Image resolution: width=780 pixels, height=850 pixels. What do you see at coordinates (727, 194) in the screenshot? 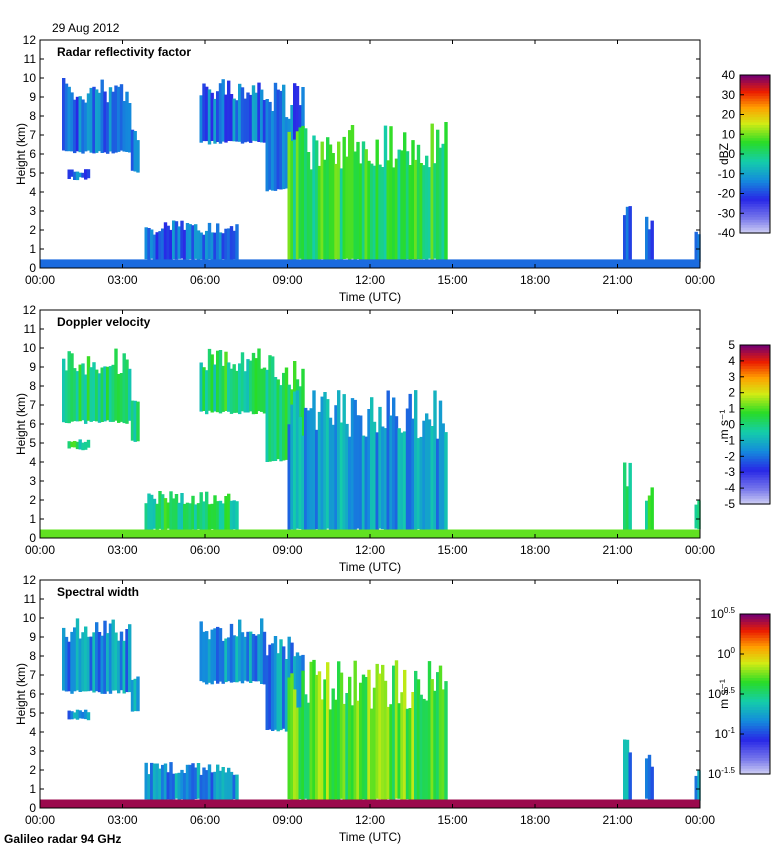
I see `colorbar-tick-label: -20` at bounding box center [727, 194].